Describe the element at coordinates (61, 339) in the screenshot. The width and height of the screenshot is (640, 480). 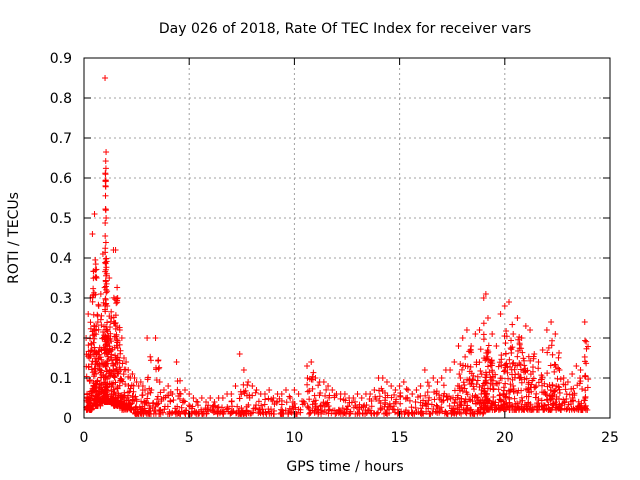
I see `y-tick-label: 0.2` at that location.